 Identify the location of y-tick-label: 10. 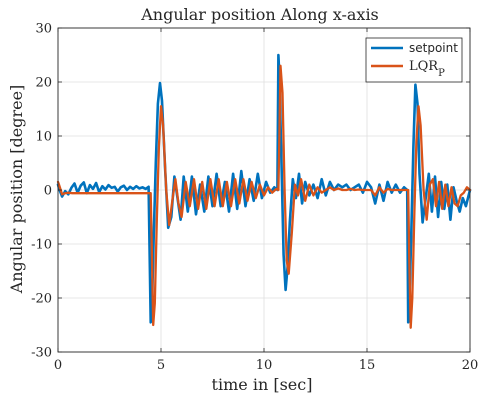
(43, 137).